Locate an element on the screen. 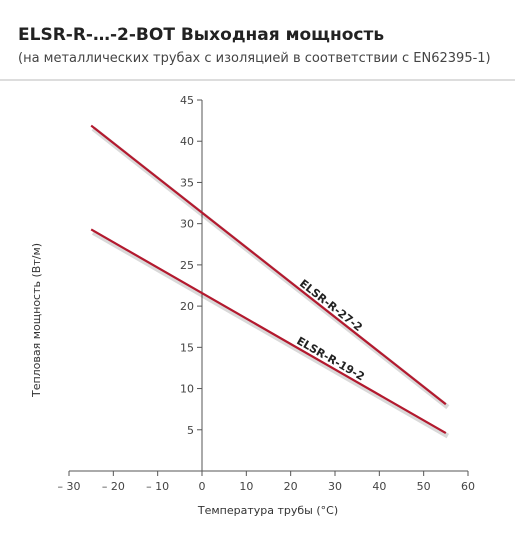 This screenshot has height=545, width=515. y-axis-label: Тепловая мощность (Вт/м) is located at coordinates (36, 320).